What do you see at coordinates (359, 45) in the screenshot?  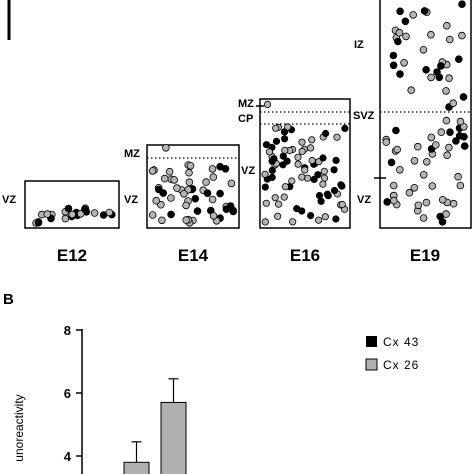 I see `label-e19-iz: IZ` at bounding box center [359, 45].